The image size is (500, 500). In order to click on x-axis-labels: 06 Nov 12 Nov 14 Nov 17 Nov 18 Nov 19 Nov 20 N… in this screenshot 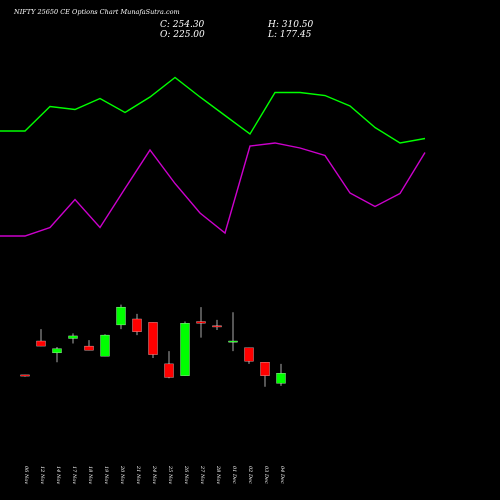, I will do `click(154, 474)`.